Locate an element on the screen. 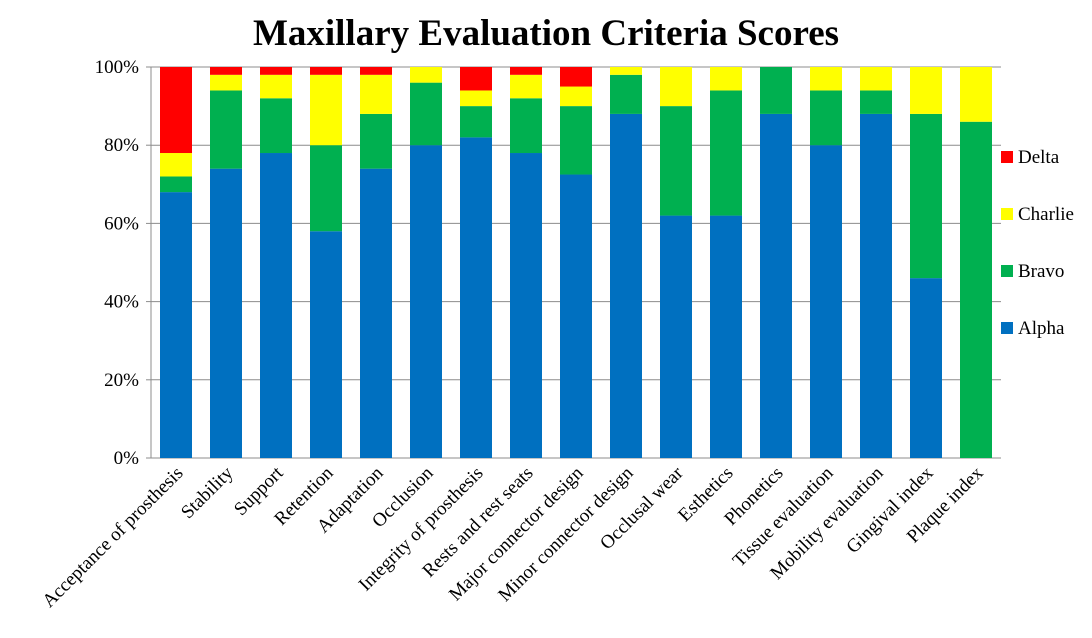 This screenshot has width=1092, height=638. y-tick-label: 60% is located at coordinates (121, 223).